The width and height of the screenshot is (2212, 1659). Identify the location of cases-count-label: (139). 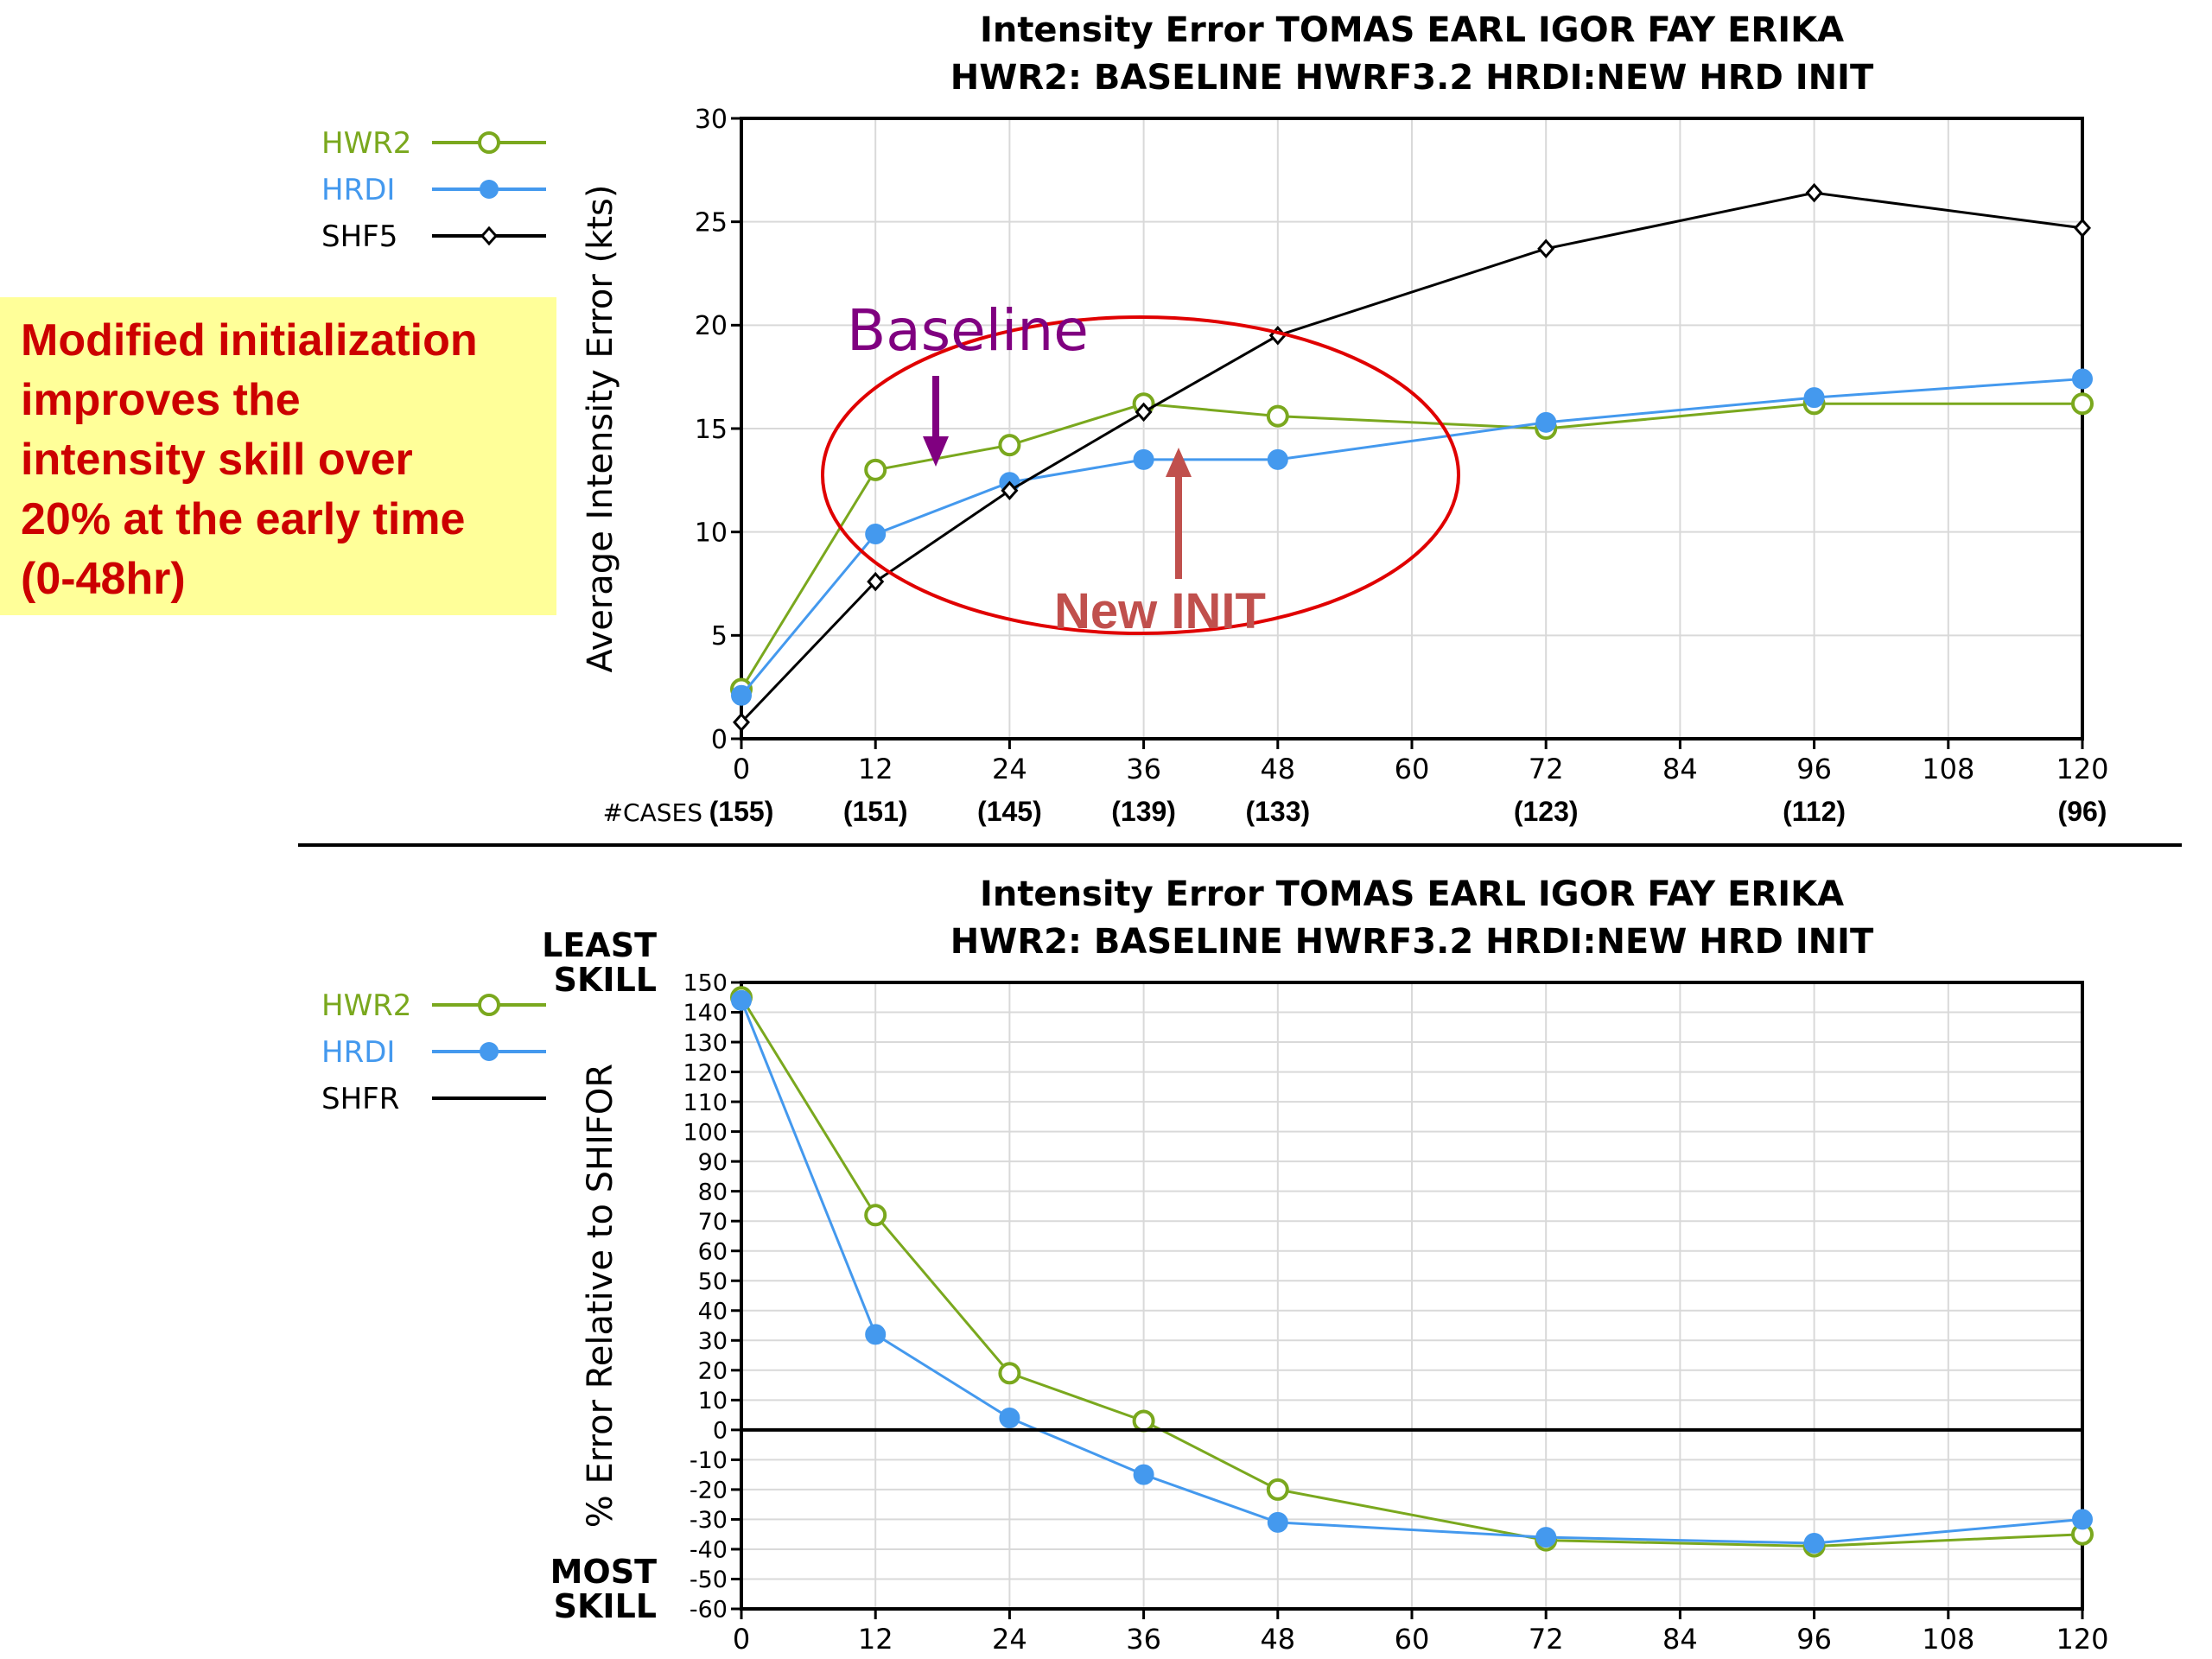
(1143, 811).